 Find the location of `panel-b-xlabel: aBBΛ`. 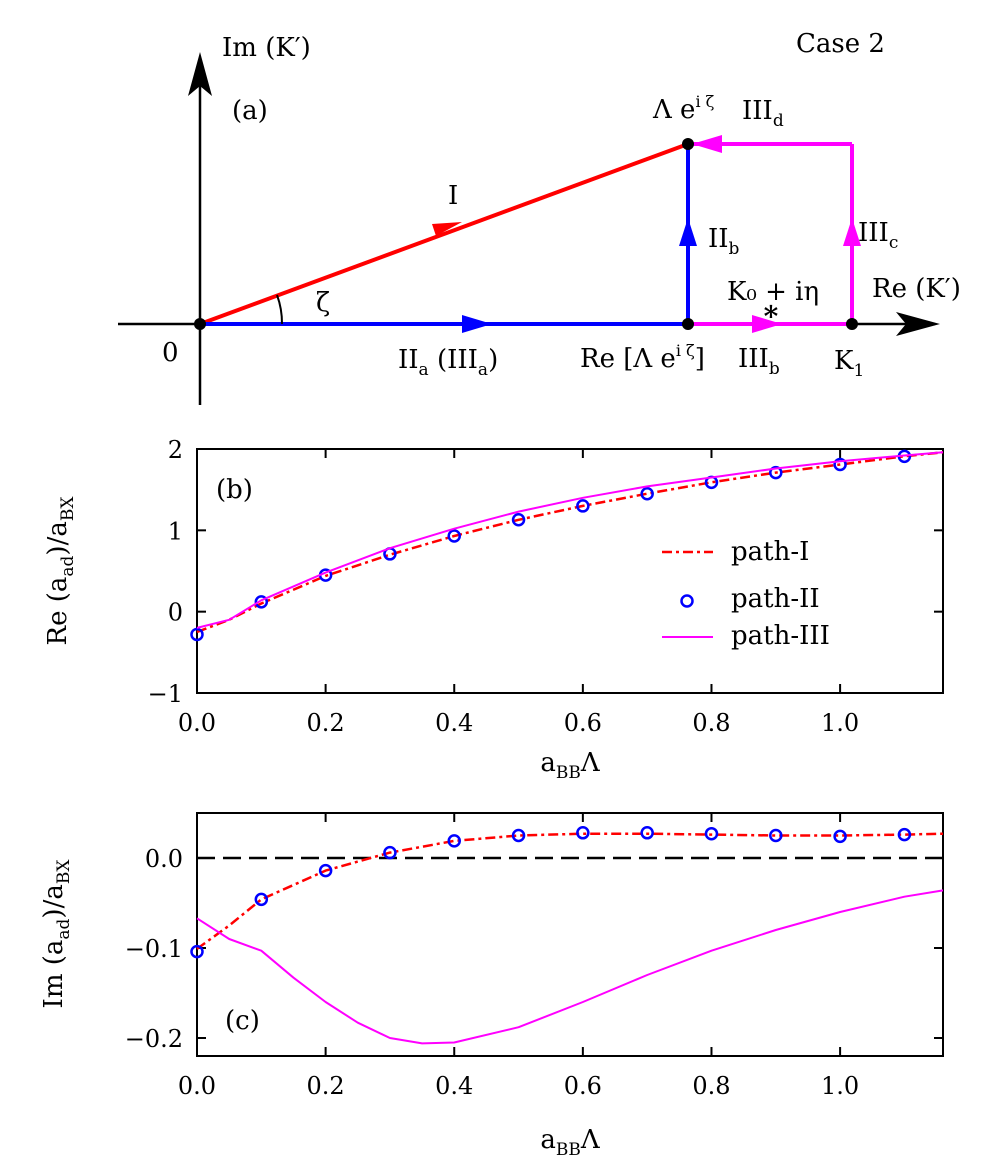

panel-b-xlabel: aBBΛ is located at coordinates (570, 765).